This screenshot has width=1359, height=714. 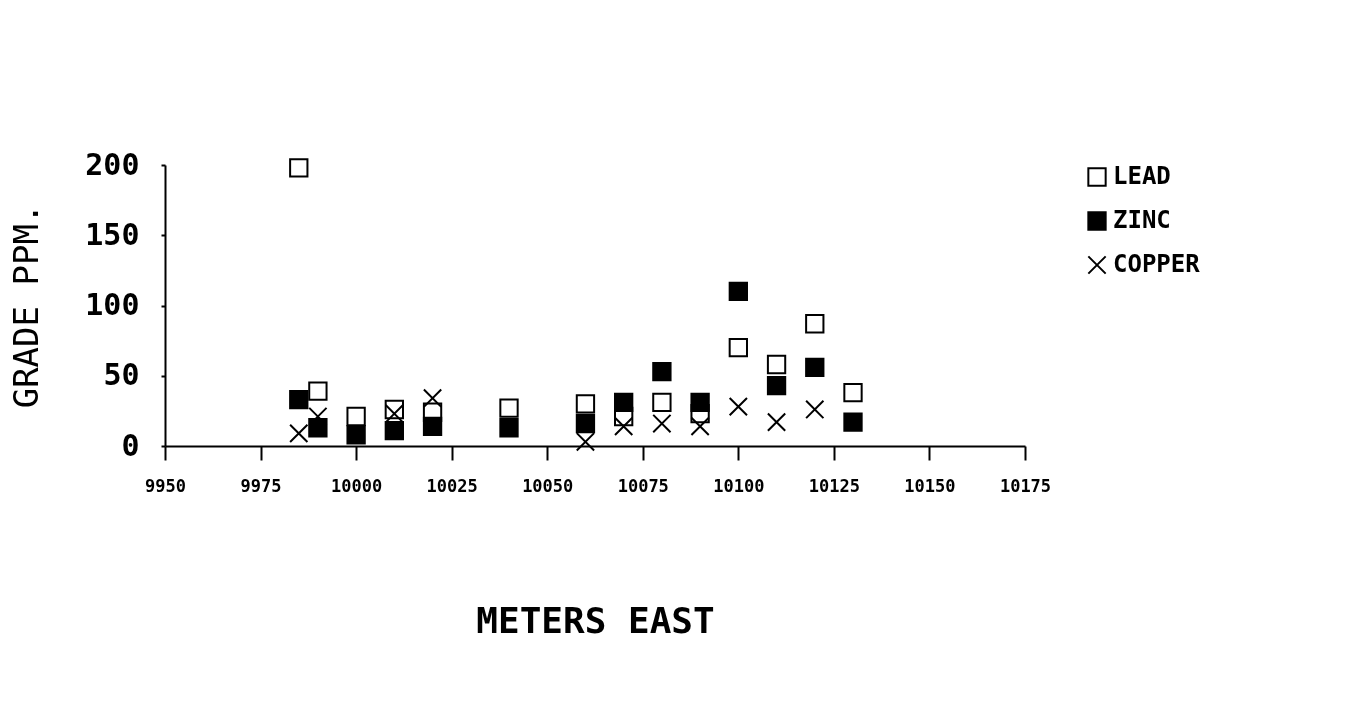 What do you see at coordinates (112, 164) in the screenshot?
I see `y-tick-label: 200` at bounding box center [112, 164].